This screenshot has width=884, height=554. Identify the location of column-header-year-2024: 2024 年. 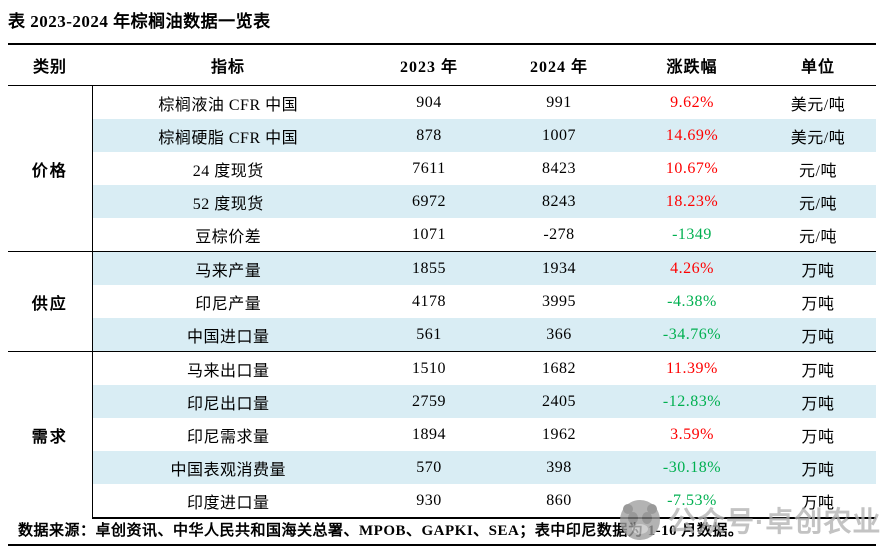
(559, 65).